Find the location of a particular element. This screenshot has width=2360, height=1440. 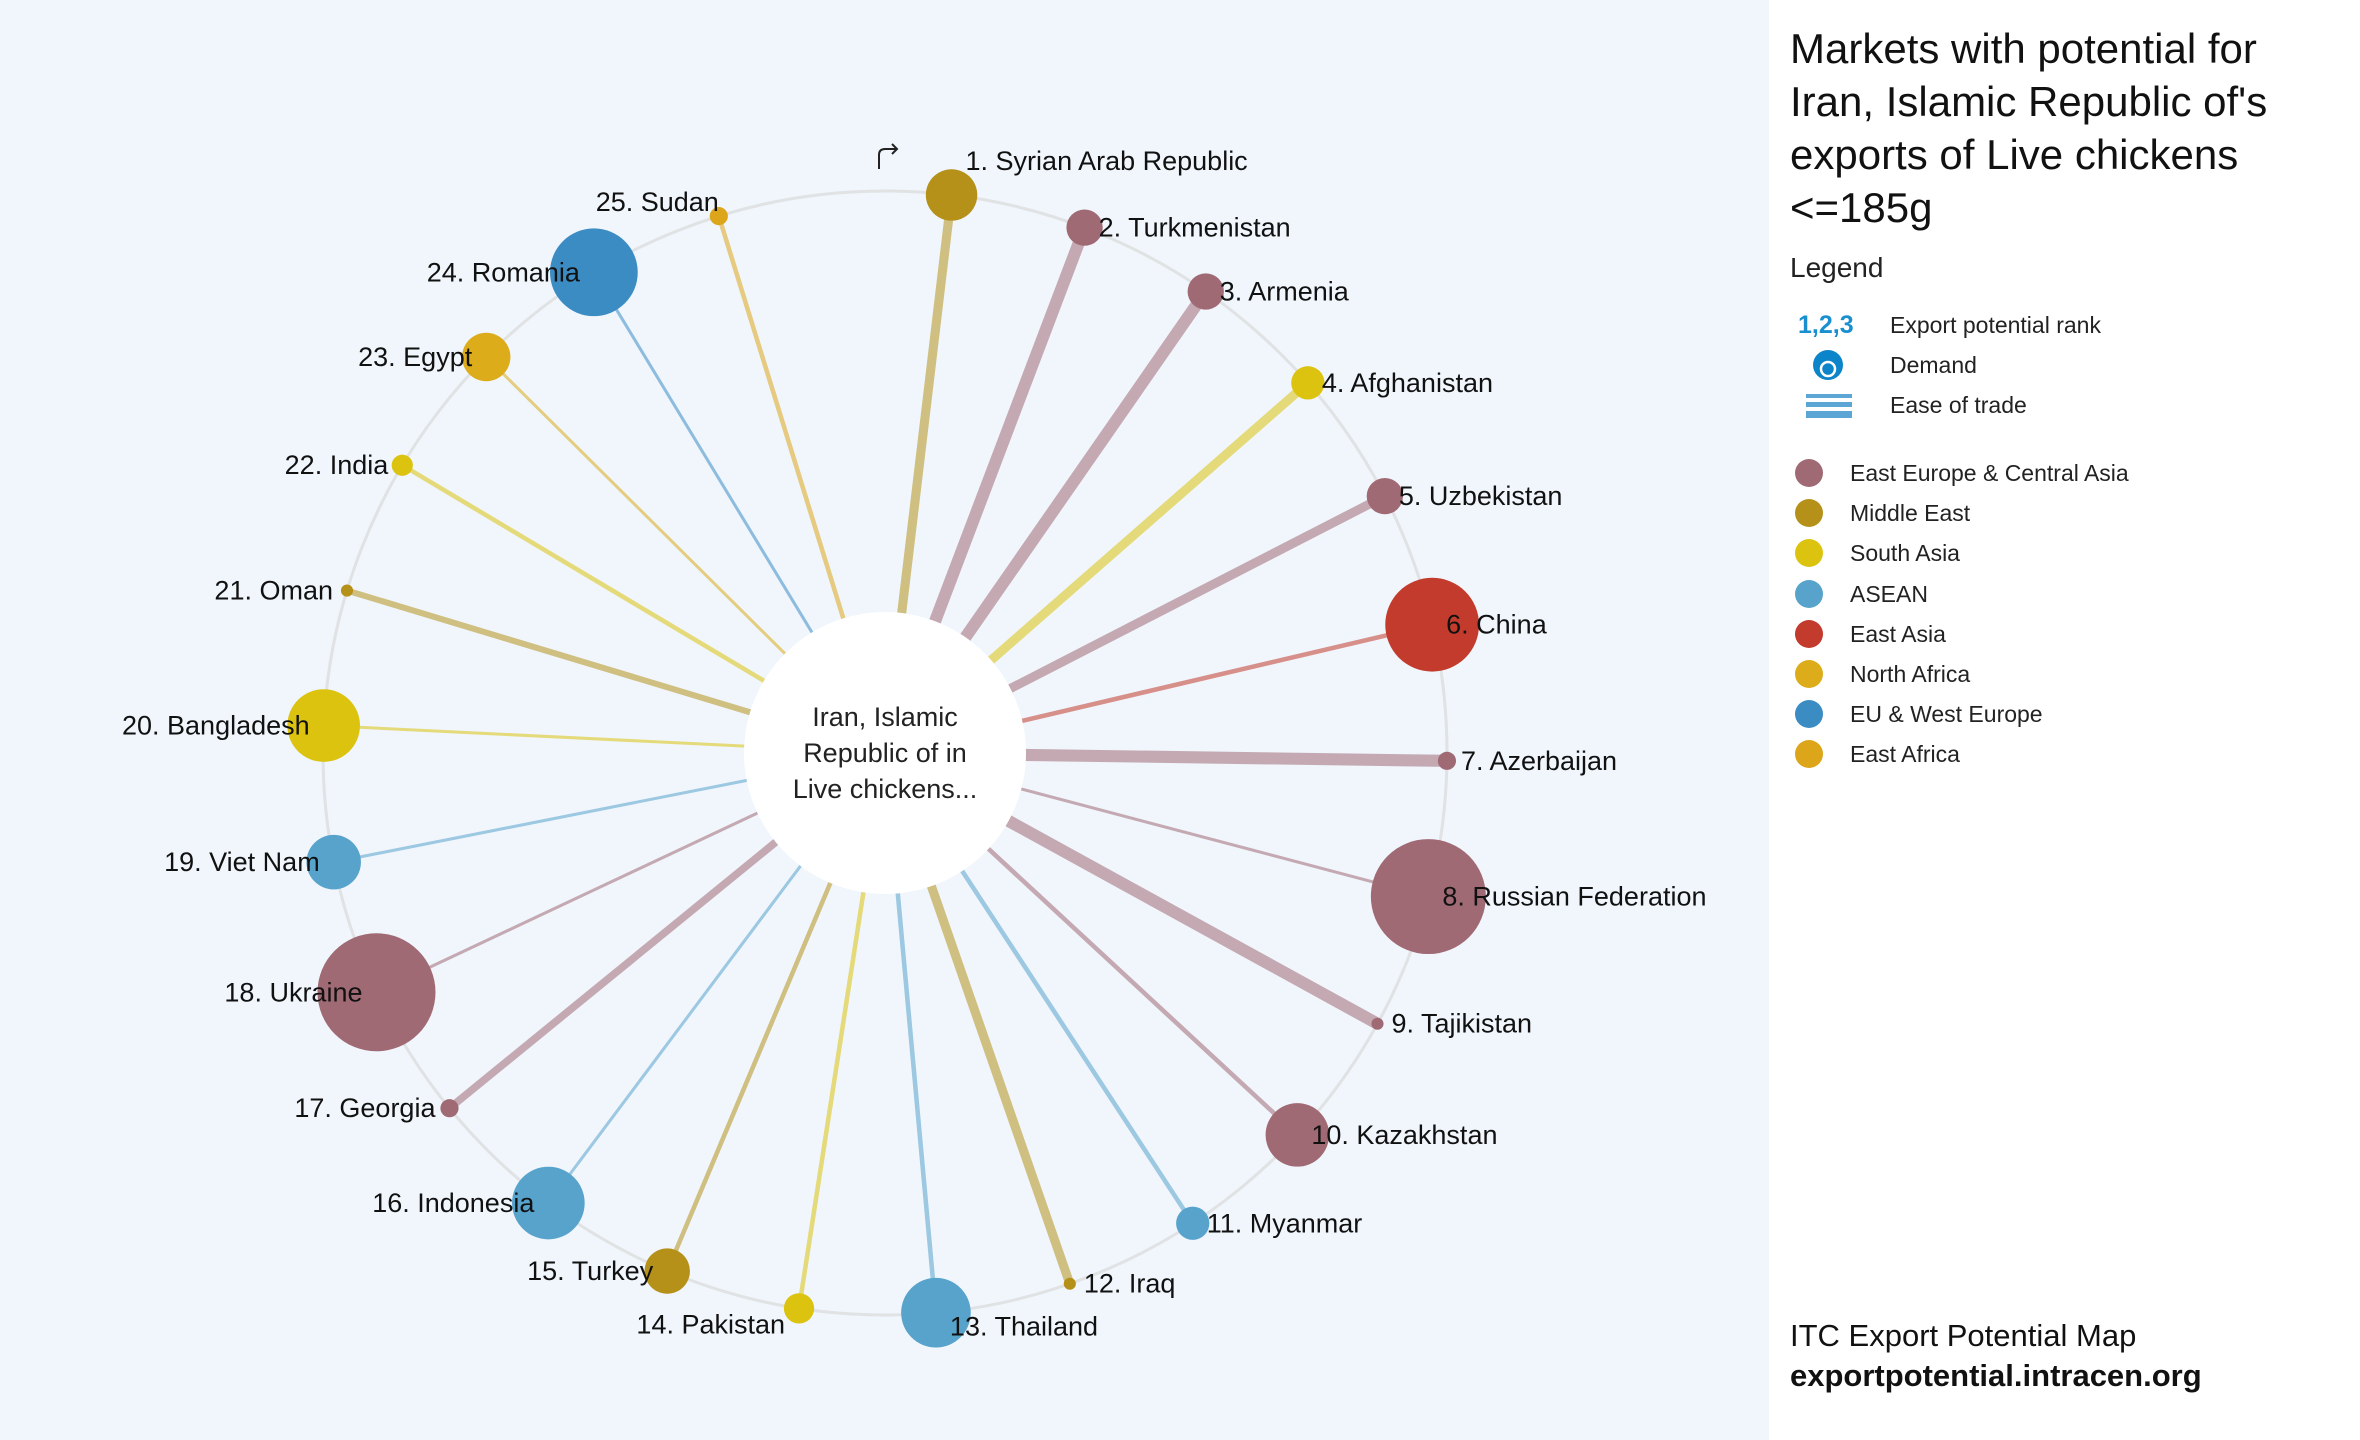

market-label: 20. Bangladesh is located at coordinates (216, 726).